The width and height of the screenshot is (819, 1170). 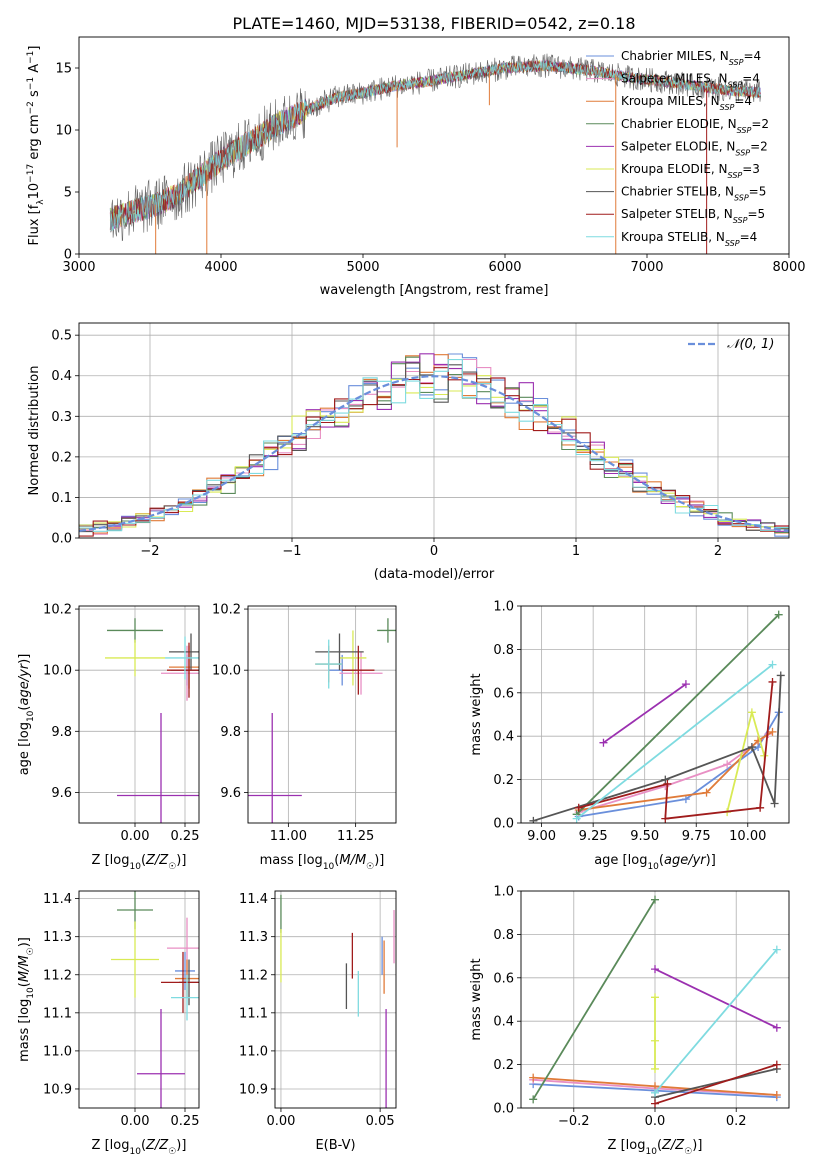 I want to click on weight-vs-age-series-kroupa-stelib, so click(x=675, y=741).